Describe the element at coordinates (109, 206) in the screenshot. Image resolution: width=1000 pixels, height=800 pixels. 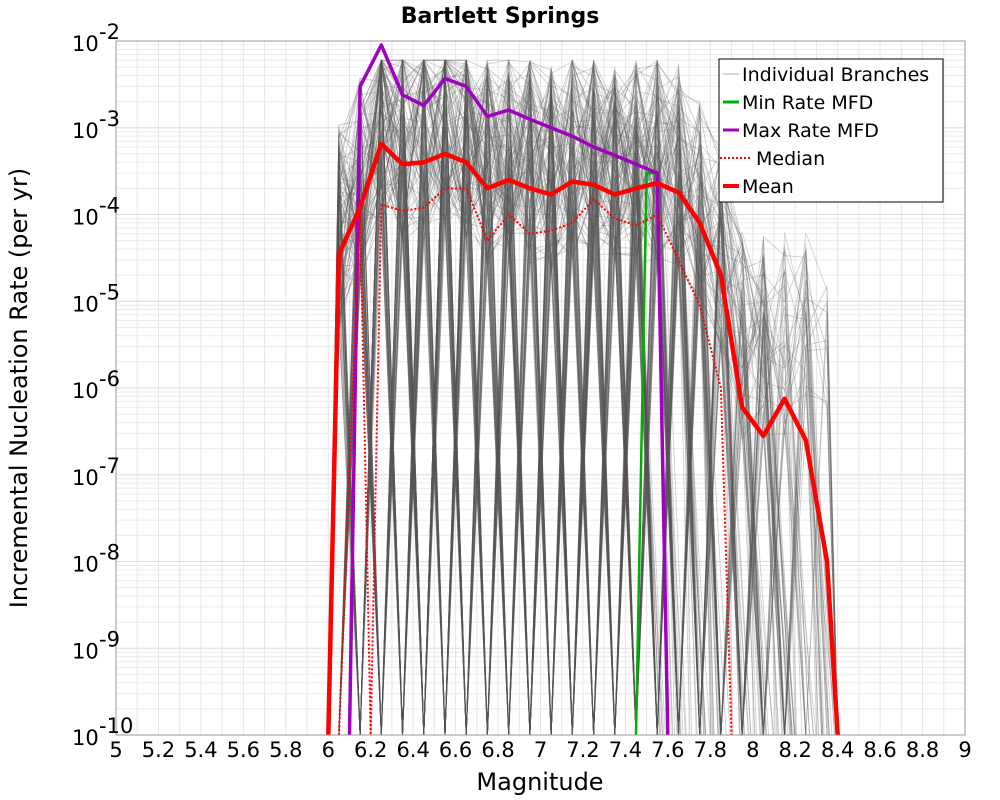
I see `y-tick-exponent: -4` at that location.